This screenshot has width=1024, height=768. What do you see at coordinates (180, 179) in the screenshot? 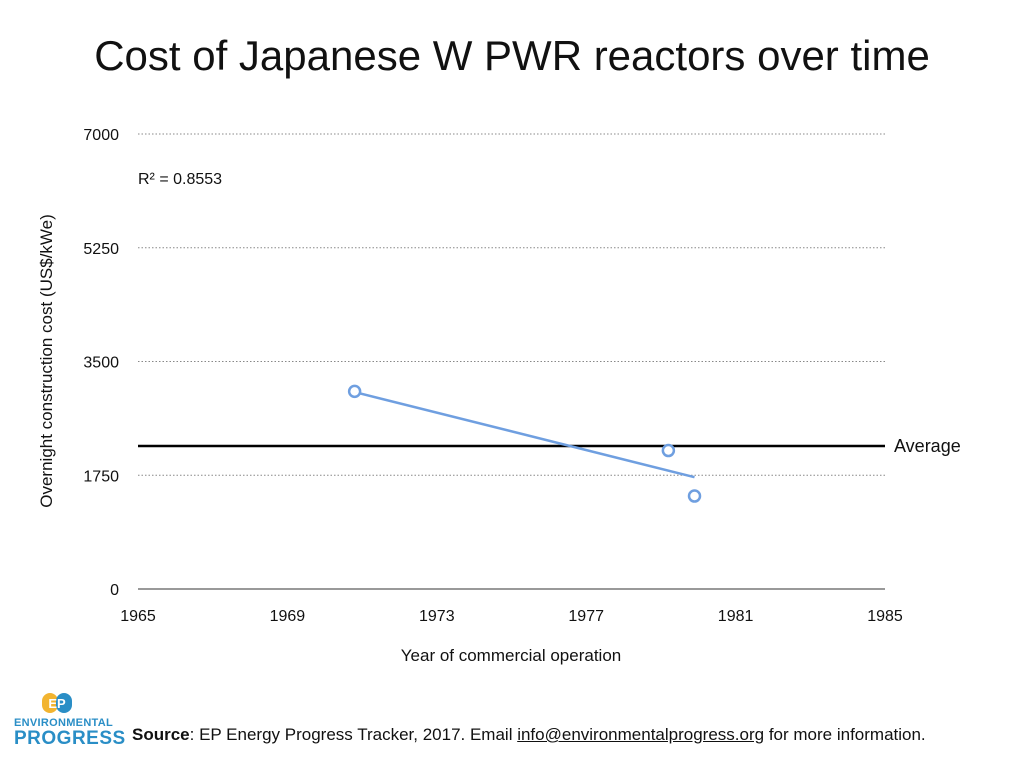
I see `r-squared-label: R² = 0.8553` at bounding box center [180, 179].